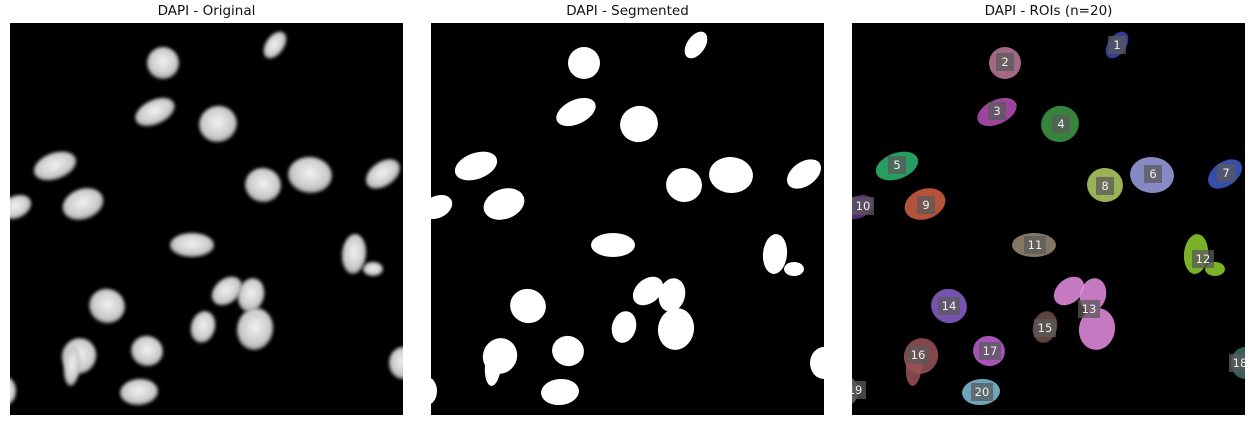 The height and width of the screenshot is (423, 1260). I want to click on roi-label-15: 15, so click(1045, 328).